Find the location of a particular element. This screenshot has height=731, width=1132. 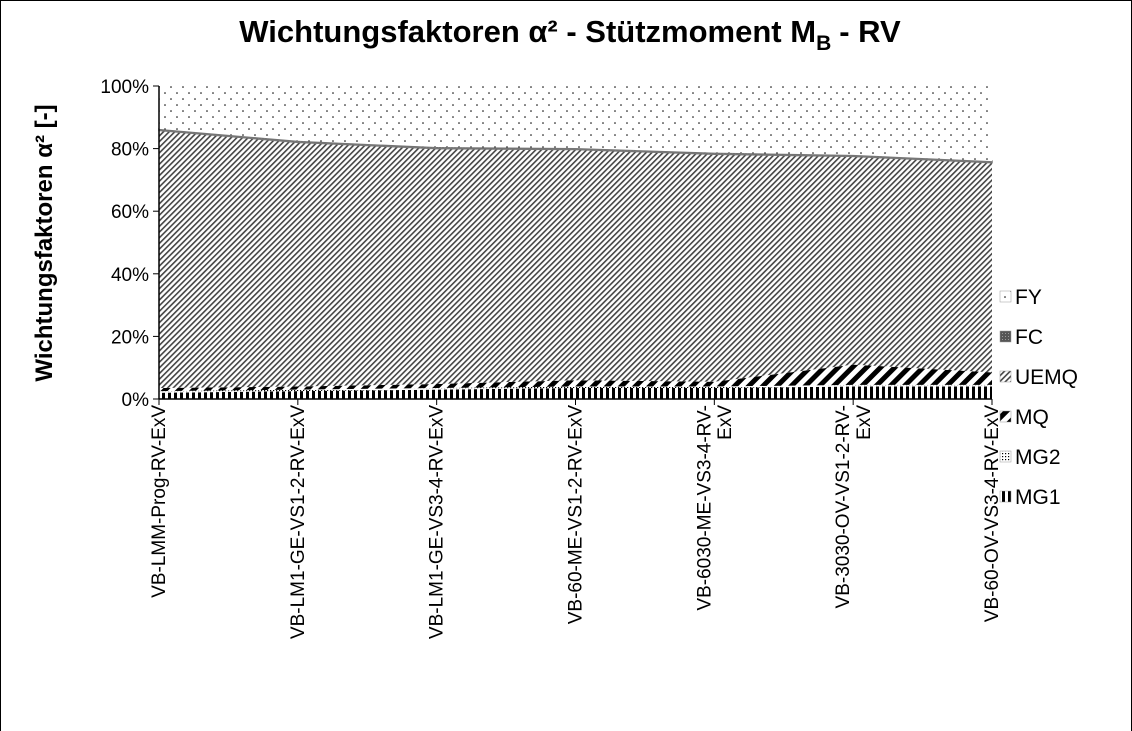

y-tick-label: 0% is located at coordinates (136, 400).